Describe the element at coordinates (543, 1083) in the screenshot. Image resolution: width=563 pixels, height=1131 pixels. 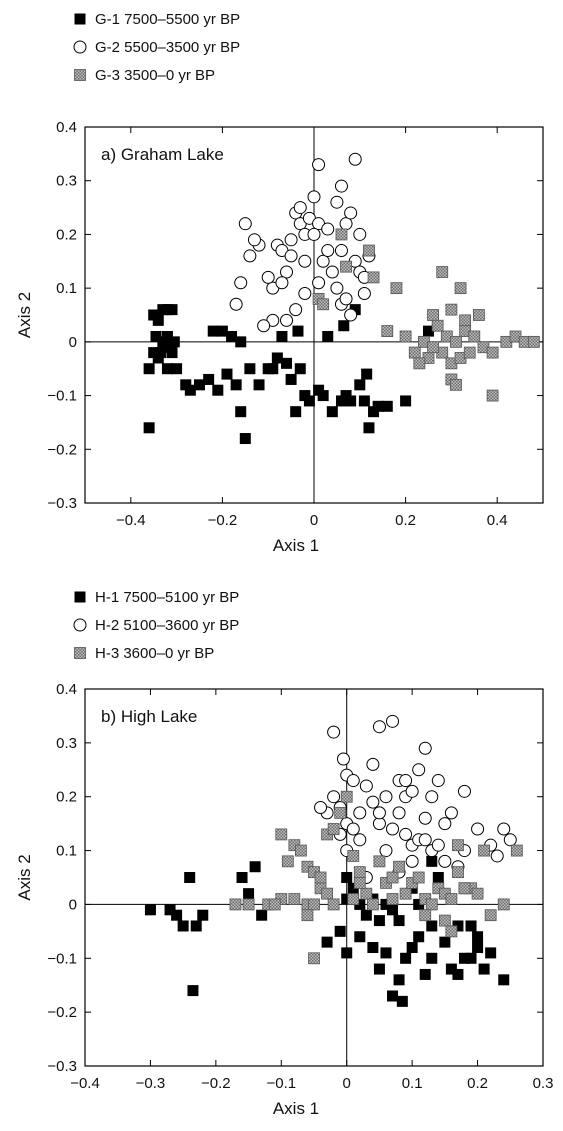
I see `x-tick-label: 0.3` at that location.